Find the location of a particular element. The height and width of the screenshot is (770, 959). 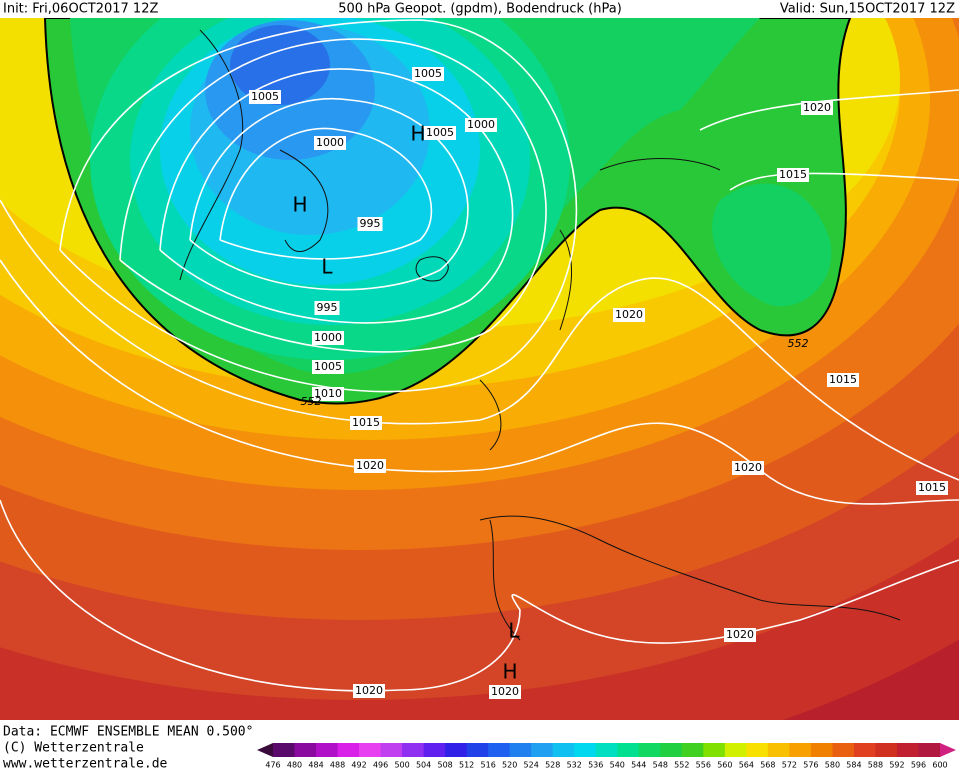

colorbar-label: 520 is located at coordinates (509, 765).